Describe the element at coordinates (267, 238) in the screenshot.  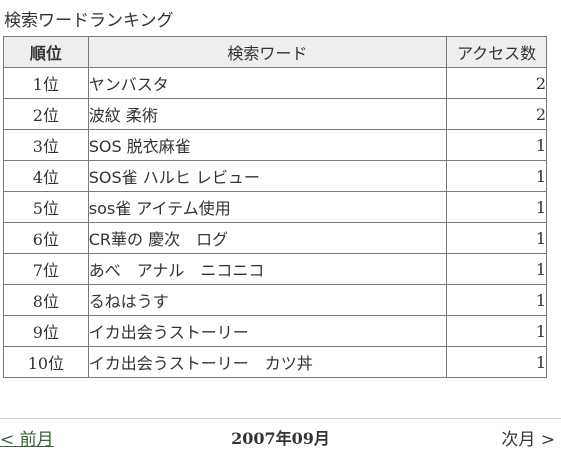
I see `search-word-cell: CR華の 慶次 ログ` at that location.